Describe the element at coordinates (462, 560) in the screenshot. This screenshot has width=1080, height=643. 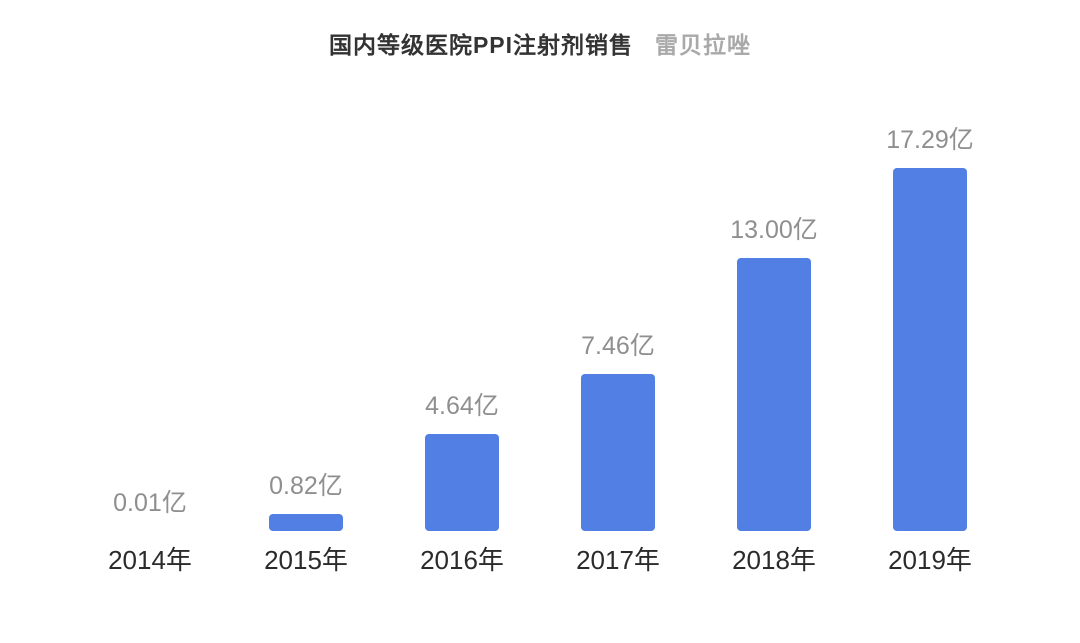
I see `category-label: 2016年` at that location.